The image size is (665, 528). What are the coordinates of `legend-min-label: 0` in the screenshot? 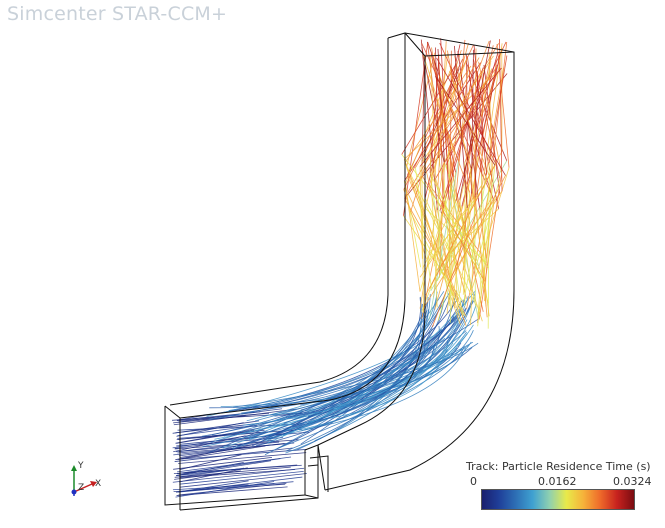 It's located at (473, 481).